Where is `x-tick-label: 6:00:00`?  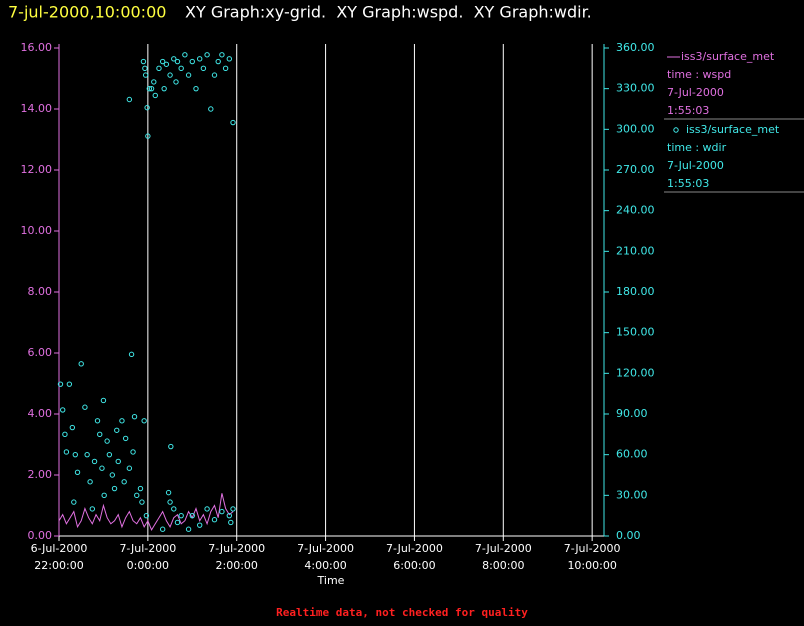 x-tick-label: 6:00:00 is located at coordinates (414, 565).